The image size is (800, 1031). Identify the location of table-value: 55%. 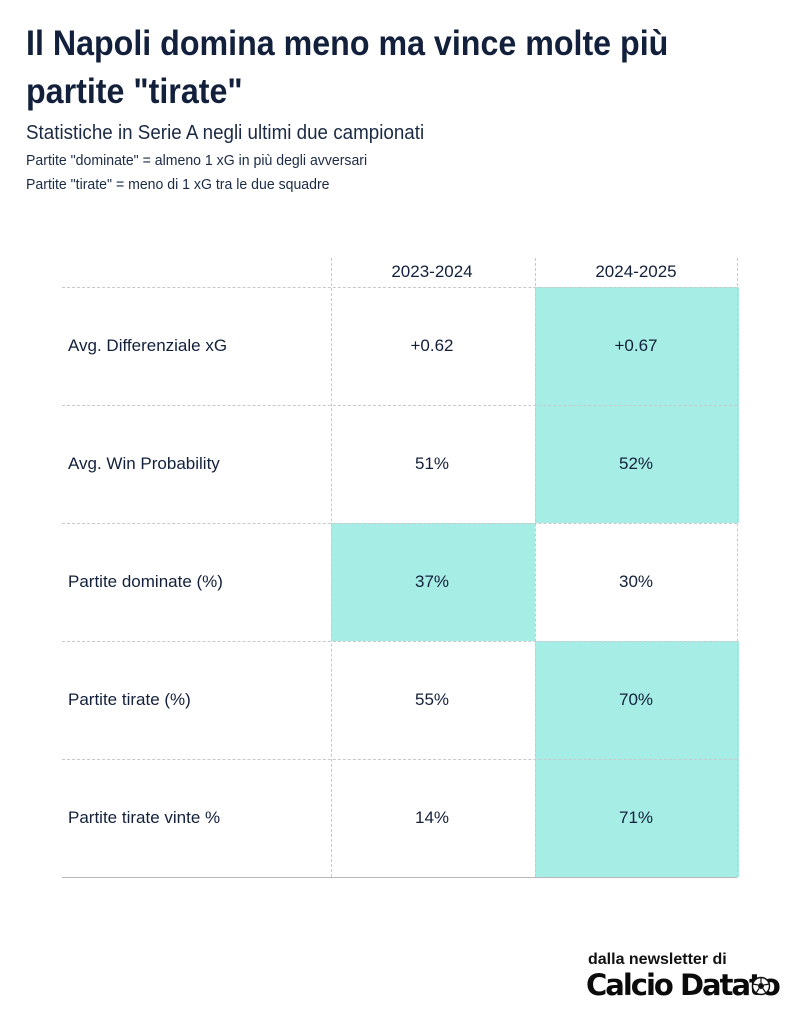
(432, 699).